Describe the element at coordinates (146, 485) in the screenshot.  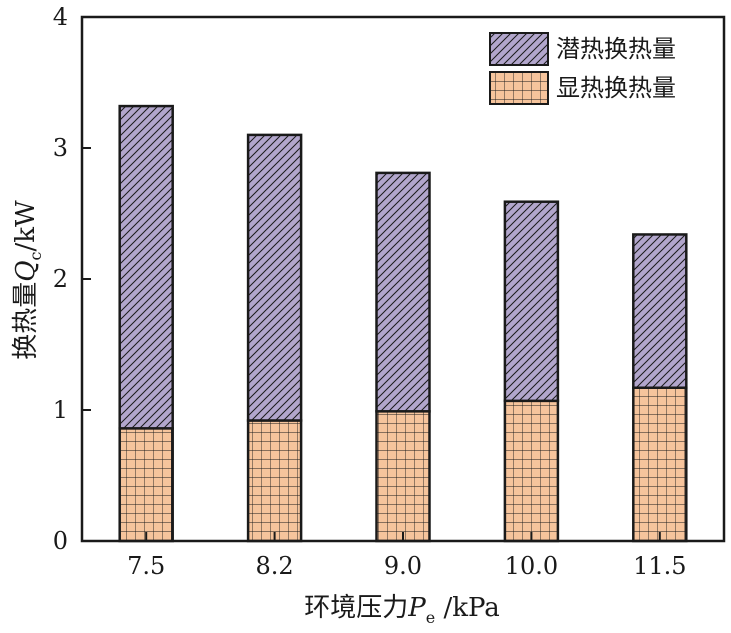
I see `bar-sensible-7.5` at that location.